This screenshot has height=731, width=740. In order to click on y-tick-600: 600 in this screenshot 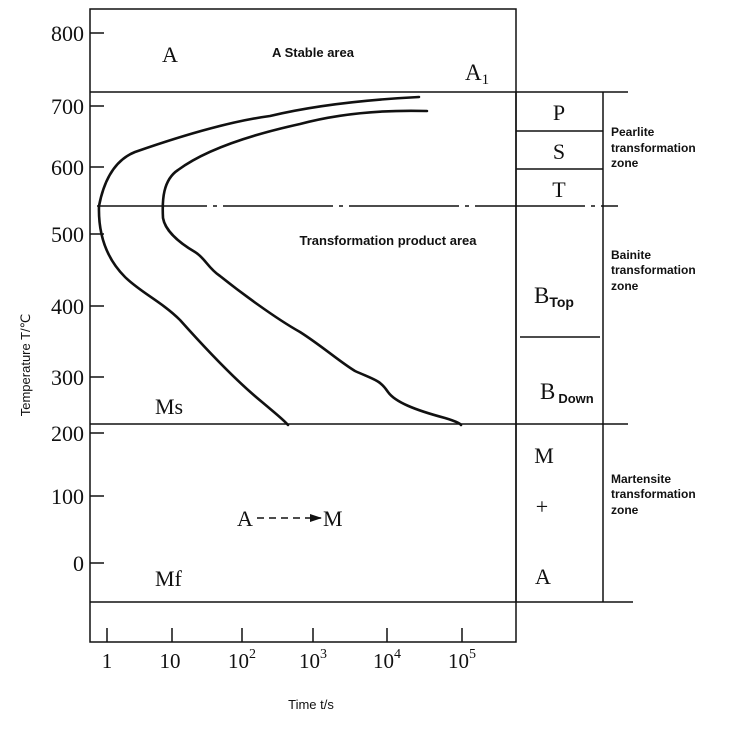, I will do `click(67, 167)`.